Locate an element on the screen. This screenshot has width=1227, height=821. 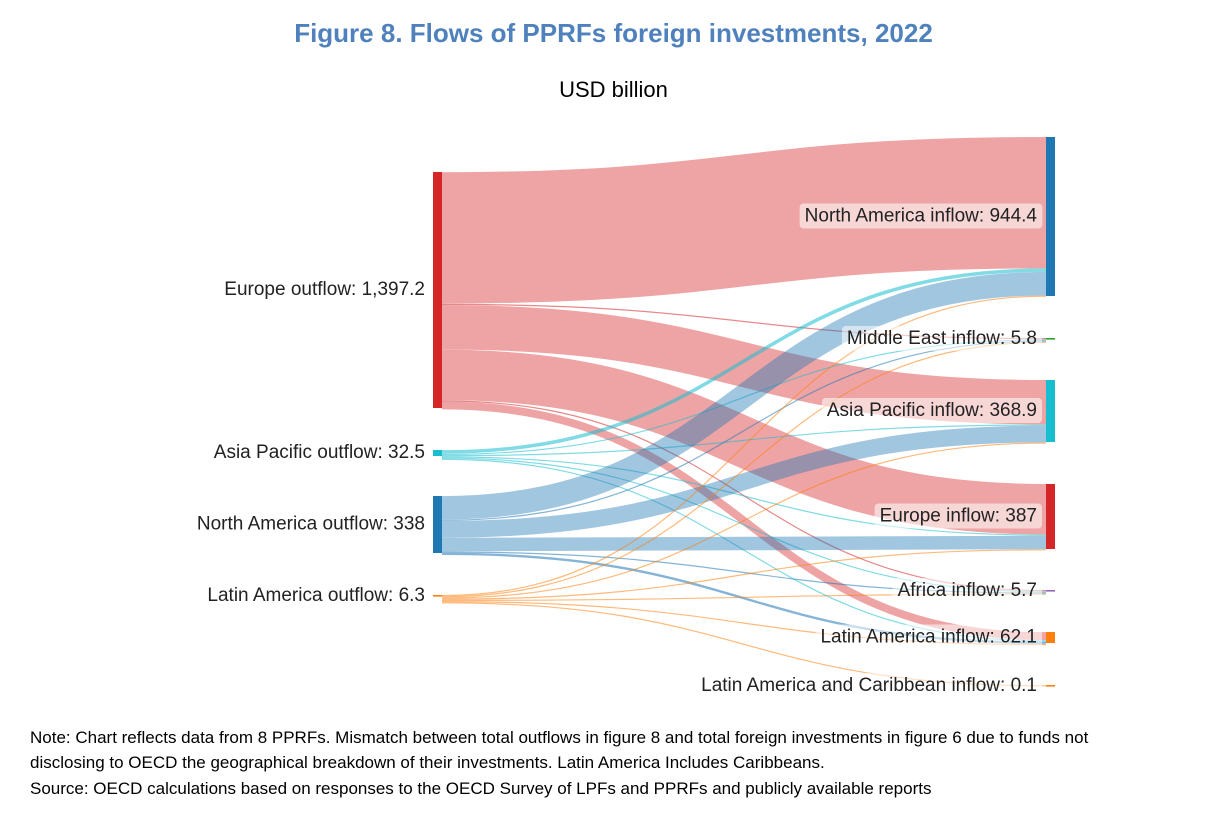
link-eu-out-to-eu-in is located at coordinates (744, 442).